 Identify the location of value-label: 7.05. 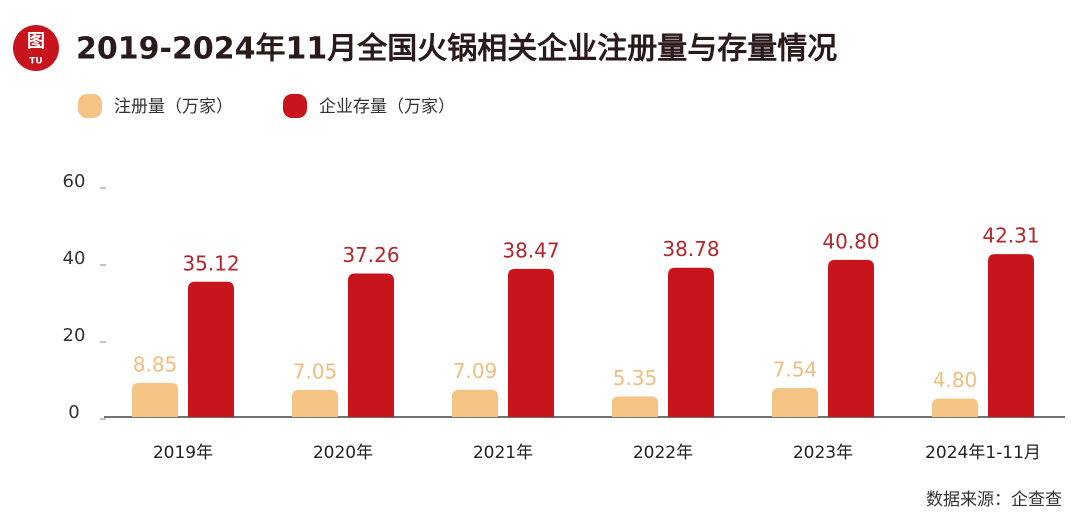
(315, 371).